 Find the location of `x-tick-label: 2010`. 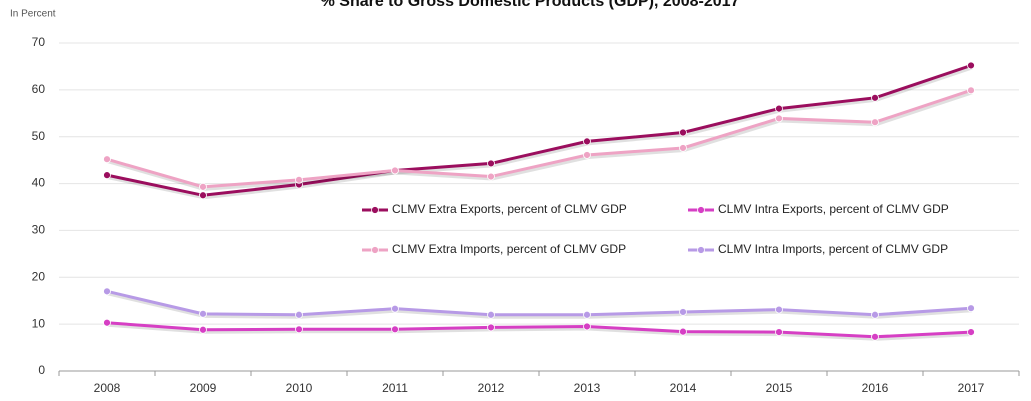

x-tick-label: 2010 is located at coordinates (299, 388).